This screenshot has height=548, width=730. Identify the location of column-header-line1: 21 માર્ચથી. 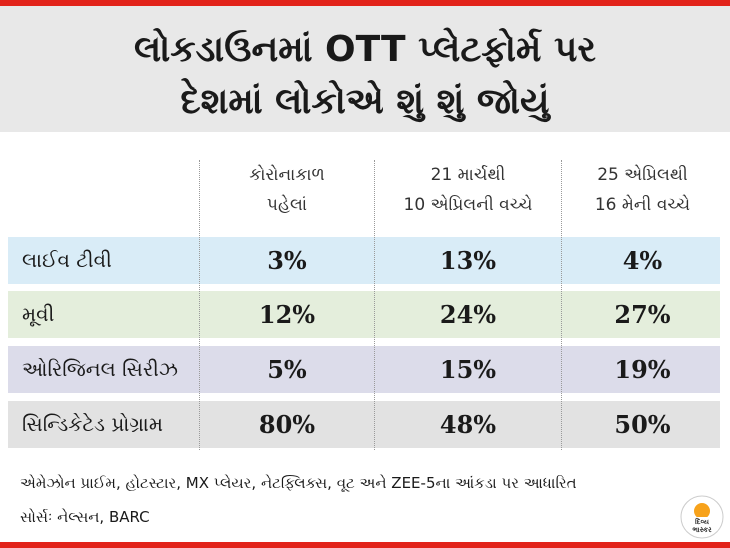
(468, 175).